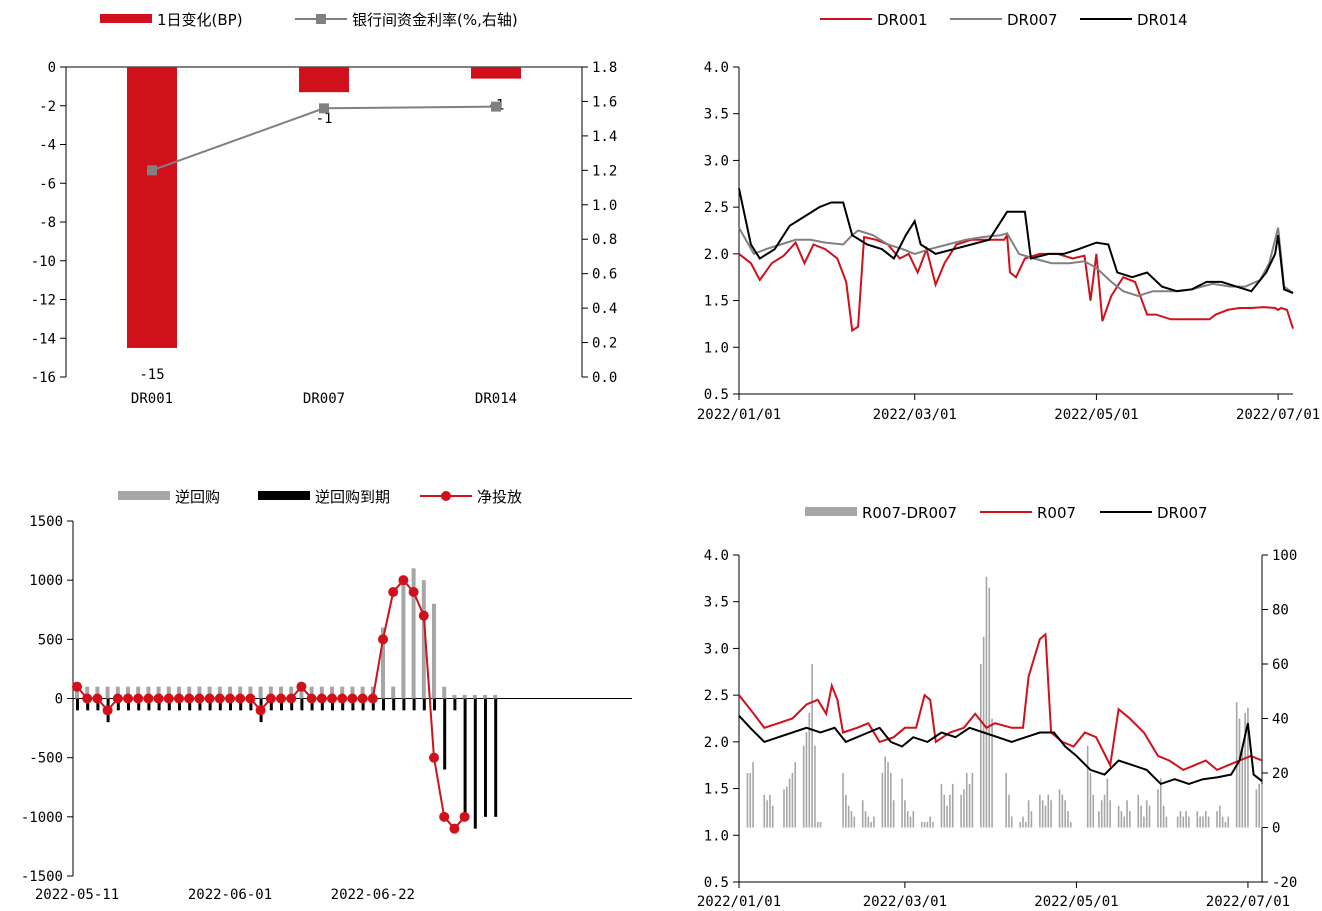 This screenshot has width=1322, height=911. Describe the element at coordinates (604, 240) in the screenshot. I see `c1-y2-tick-label: 0.8` at that location.